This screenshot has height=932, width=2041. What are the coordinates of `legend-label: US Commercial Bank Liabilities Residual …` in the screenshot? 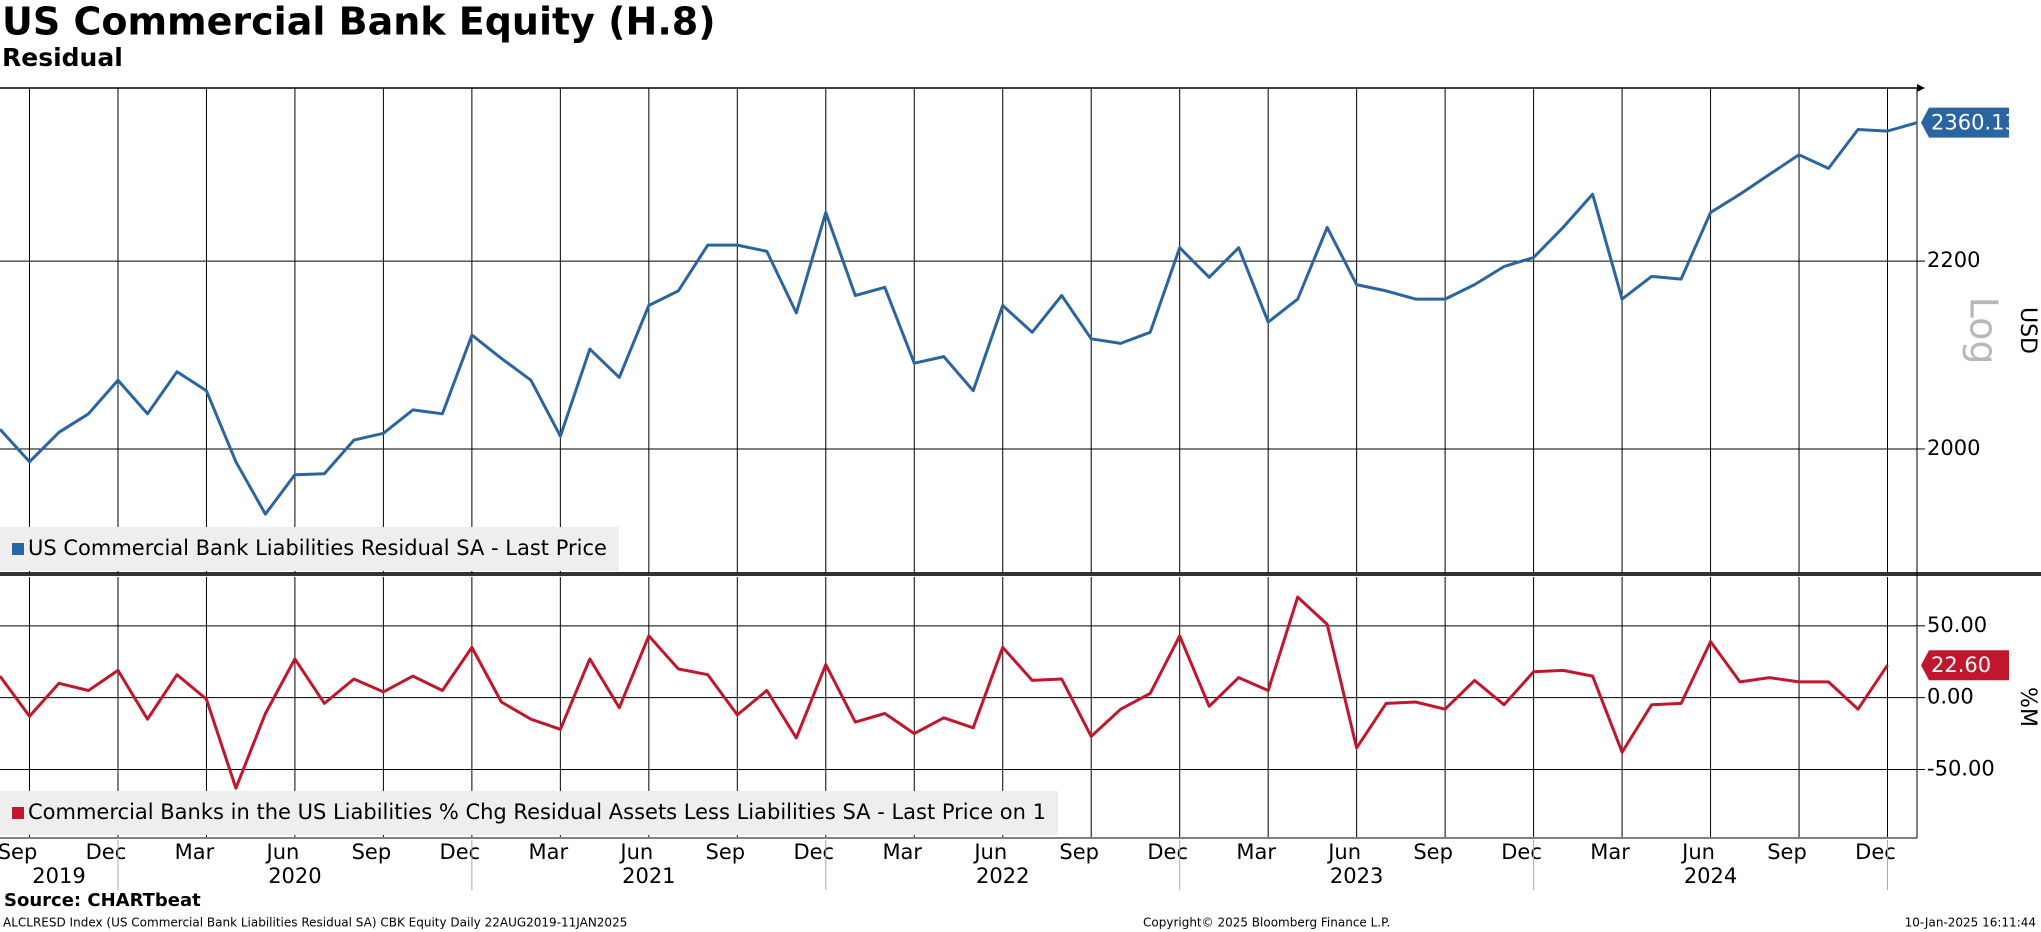 It's located at (317, 548).